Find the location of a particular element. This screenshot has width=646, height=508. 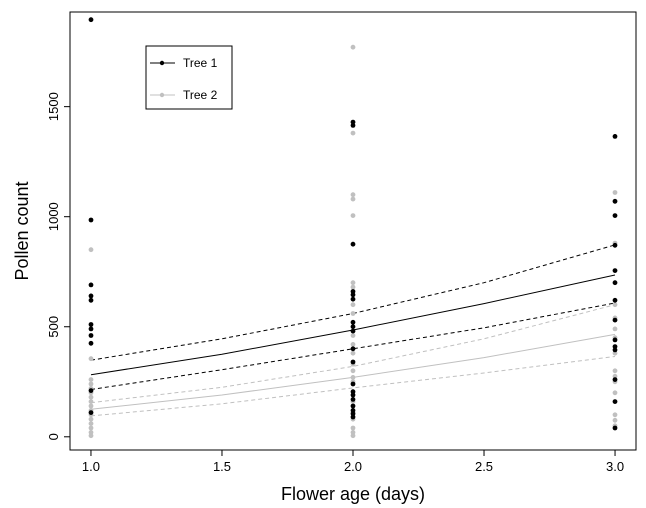

x-axis-label: Flower age (days) is located at coordinates (353, 494).